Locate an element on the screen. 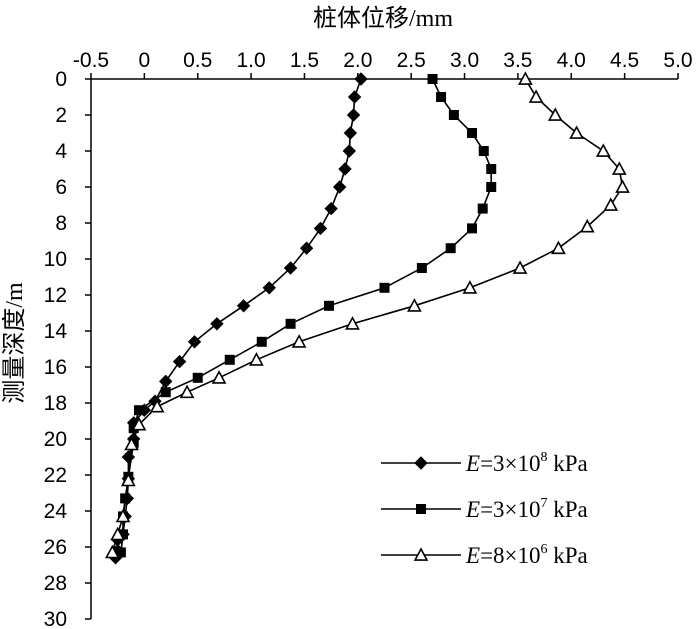  y-tick-label: 30 is located at coordinates (55, 618).